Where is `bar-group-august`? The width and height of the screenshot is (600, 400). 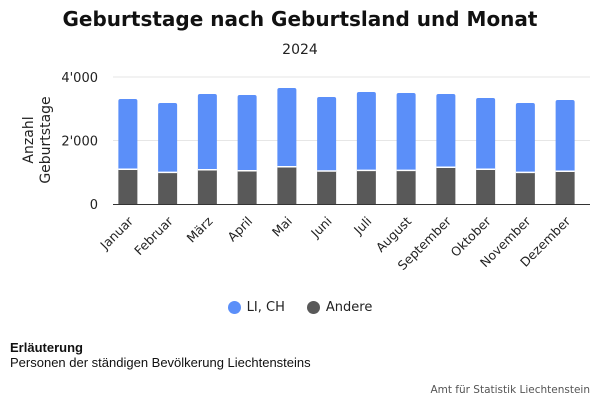
bar-group-august is located at coordinates (406, 148).